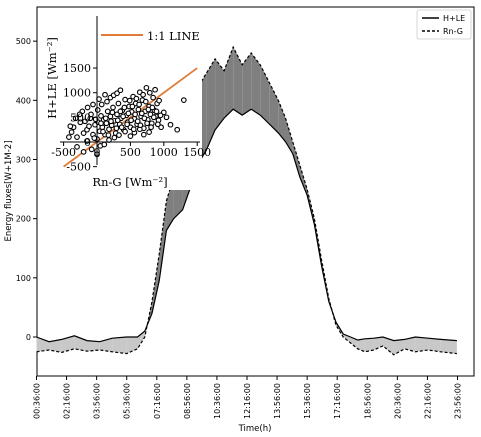 The image size is (481, 437). Describe the element at coordinates (97, 152) in the screenshot. I see `inset-x-tick-label: 0` at that location.